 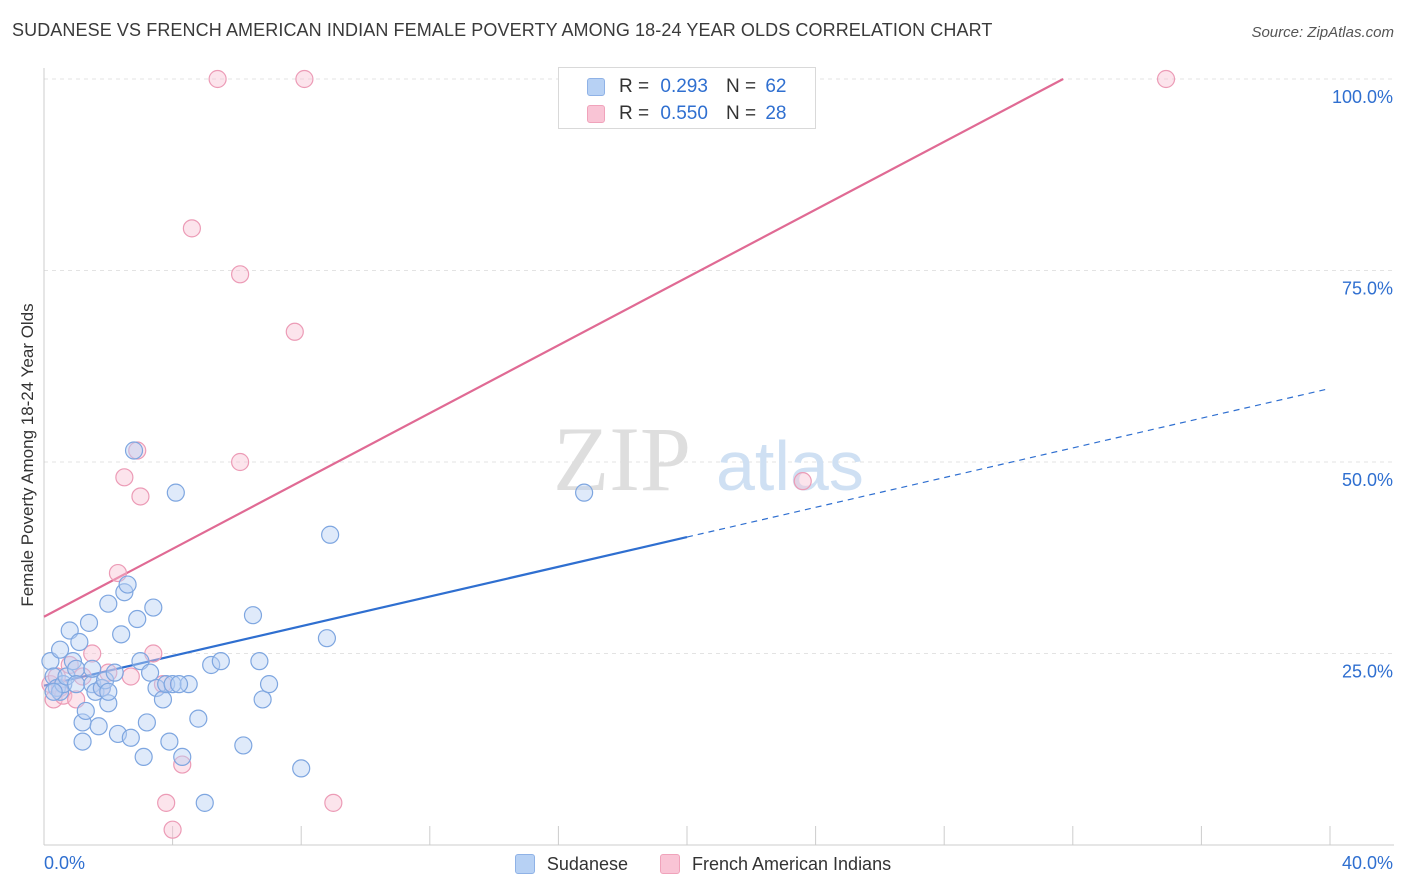 What do you see at coordinates (64, 863) in the screenshot?
I see `x-tick-label-min: 0.0%` at bounding box center [64, 863].